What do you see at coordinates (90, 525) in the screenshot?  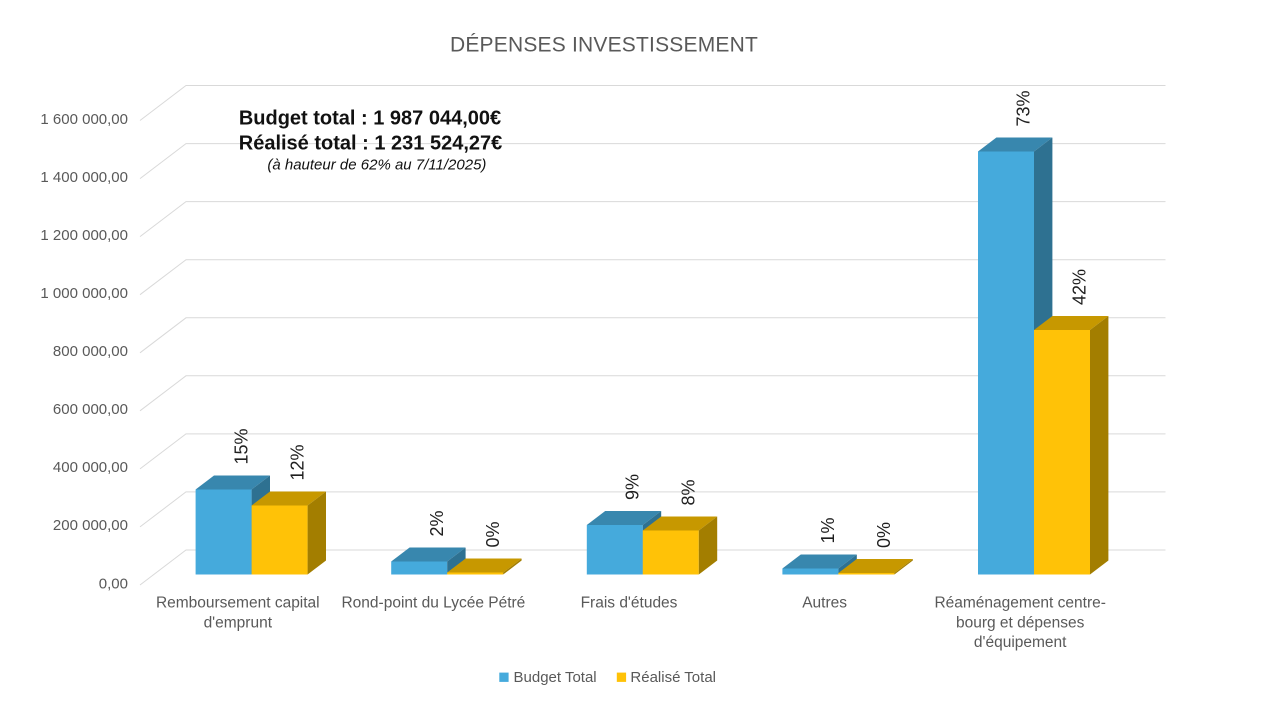 I see `svg-text: 200 000,00` at bounding box center [90, 525].